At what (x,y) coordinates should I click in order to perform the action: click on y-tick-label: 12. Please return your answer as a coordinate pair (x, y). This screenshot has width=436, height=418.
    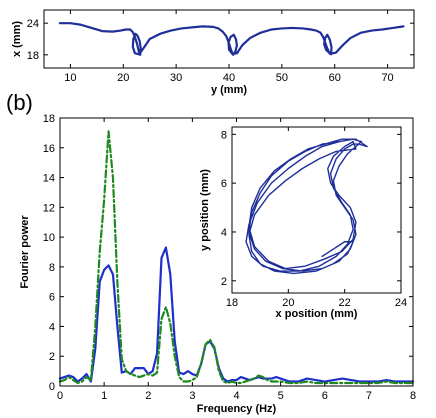
    Looking at the image, I should click on (49, 208).